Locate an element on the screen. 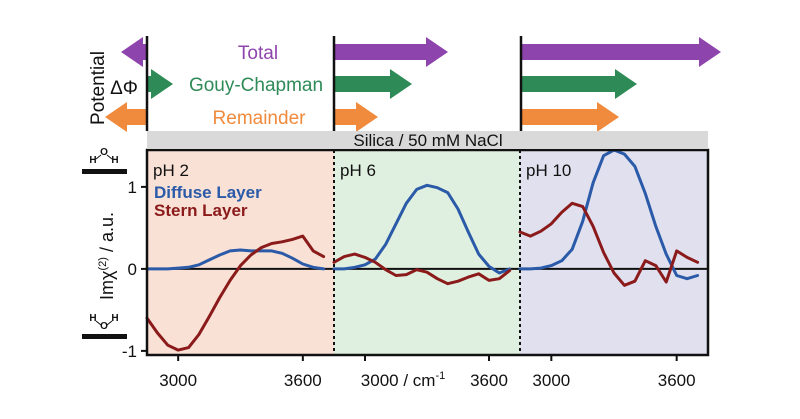 The width and height of the screenshot is (800, 419). legend-diffuse-layer: Diffuse Layer is located at coordinates (208, 192).